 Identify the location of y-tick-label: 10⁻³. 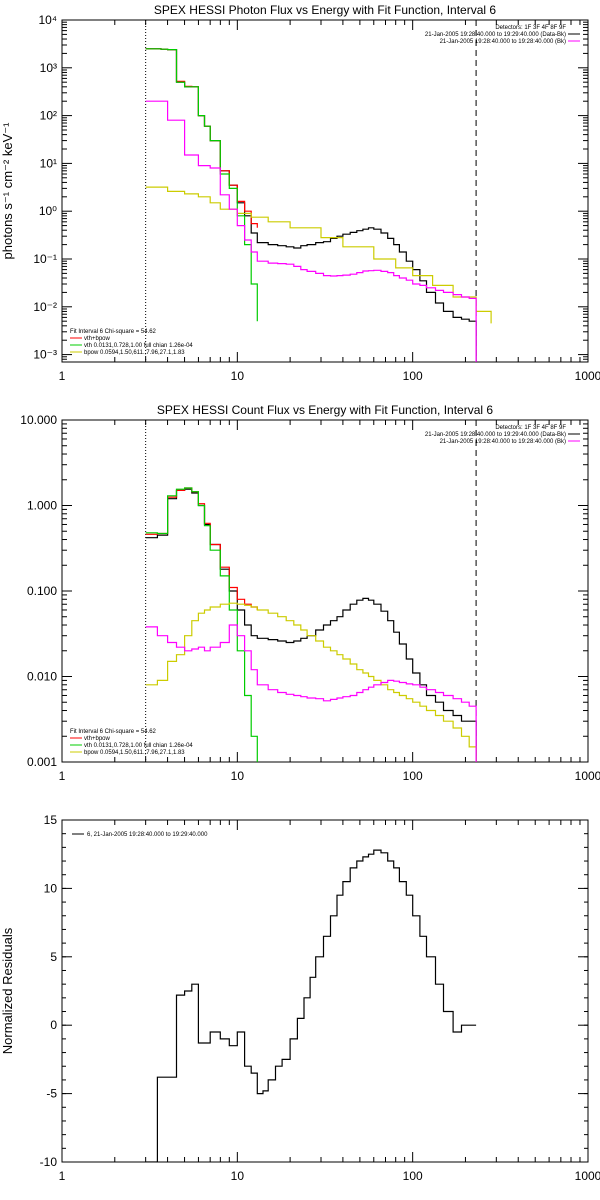
(45, 355).